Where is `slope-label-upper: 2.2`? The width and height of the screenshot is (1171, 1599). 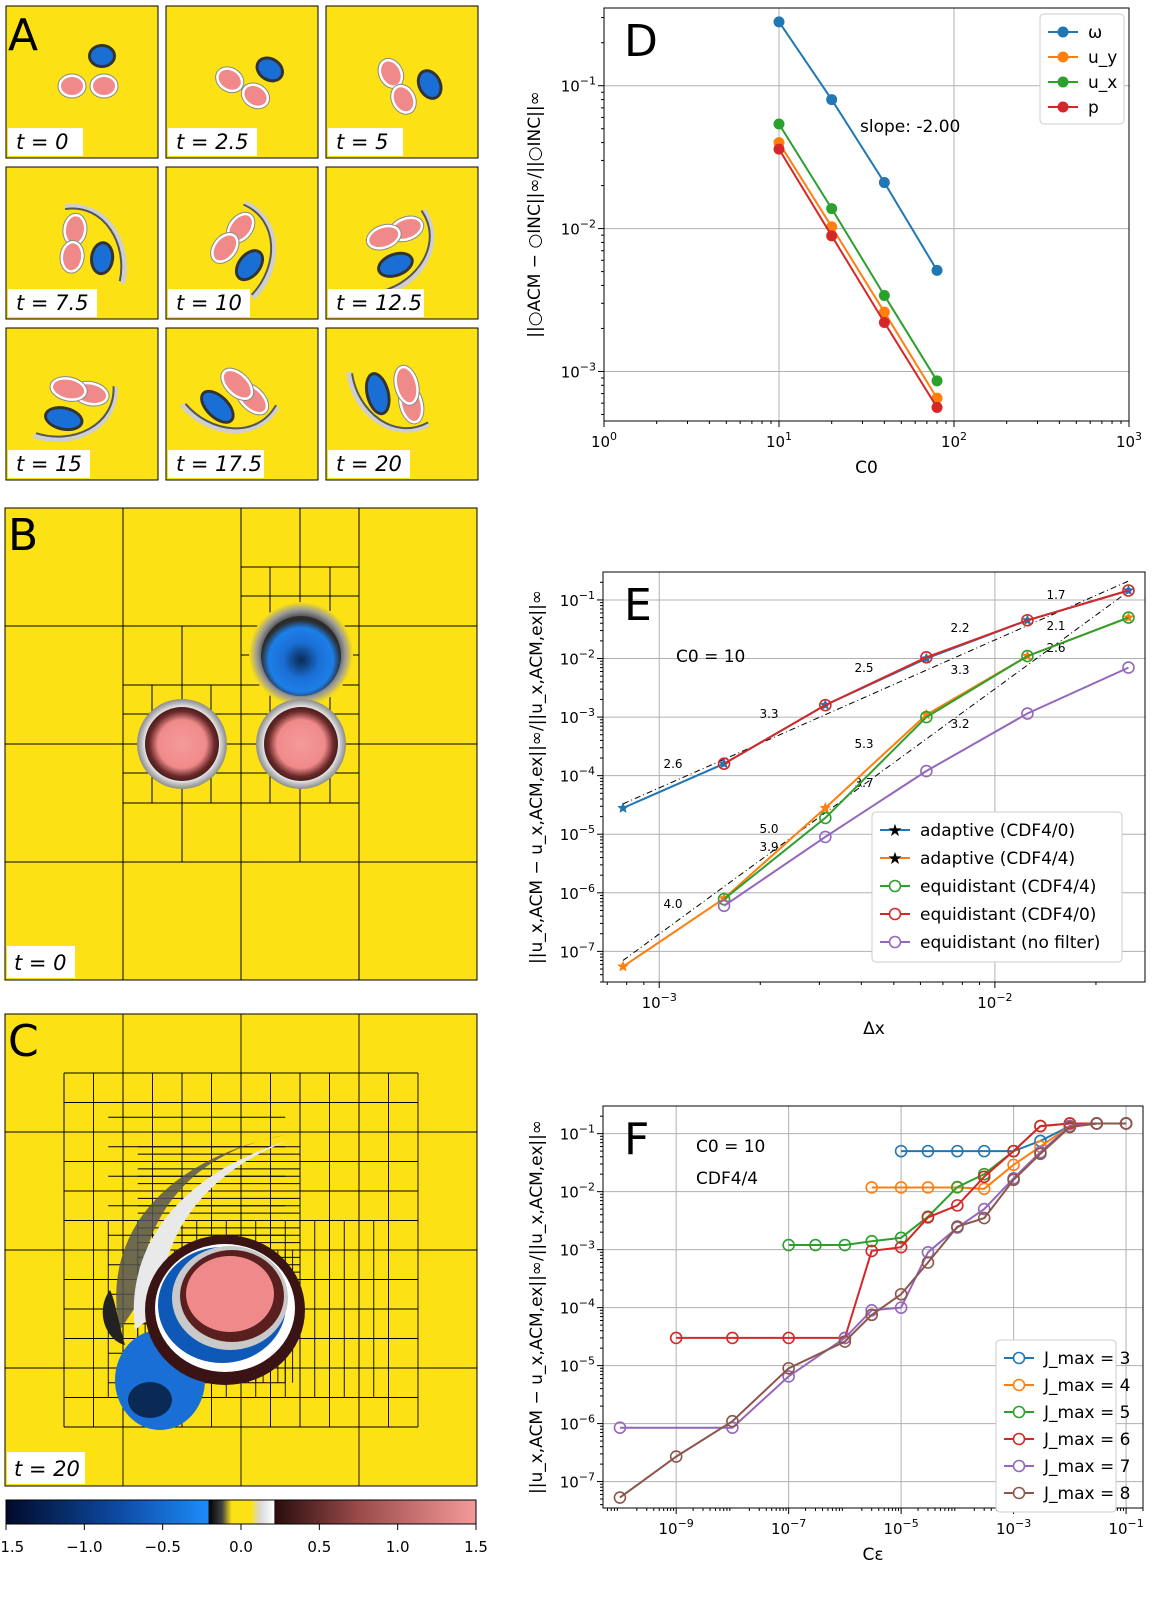
slope-label-upper: 2.2 is located at coordinates (959, 628).